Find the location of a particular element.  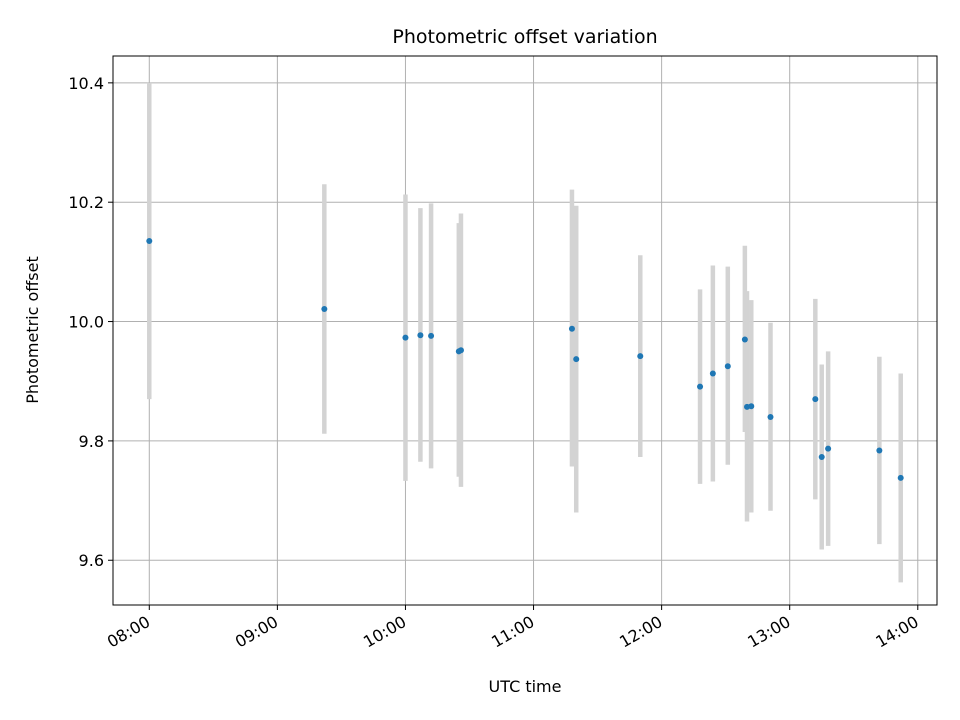

y-tick-label: 10.4 is located at coordinates (86, 83).